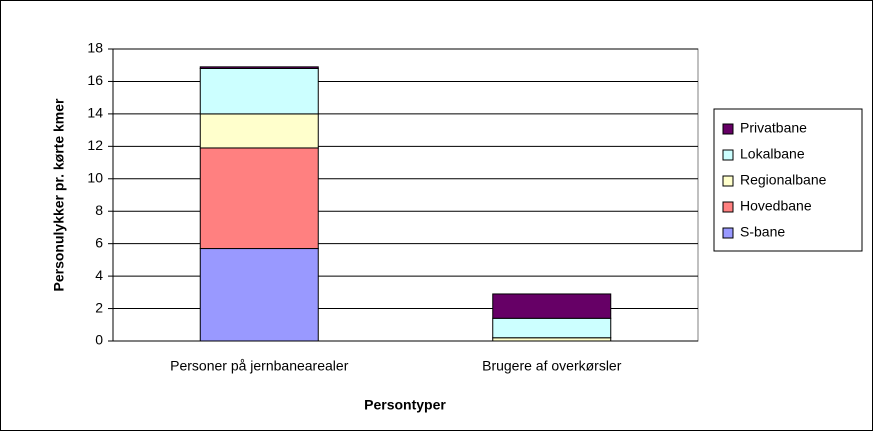 The width and height of the screenshot is (873, 436). I want to click on y-tick-label: 14, so click(95, 113).